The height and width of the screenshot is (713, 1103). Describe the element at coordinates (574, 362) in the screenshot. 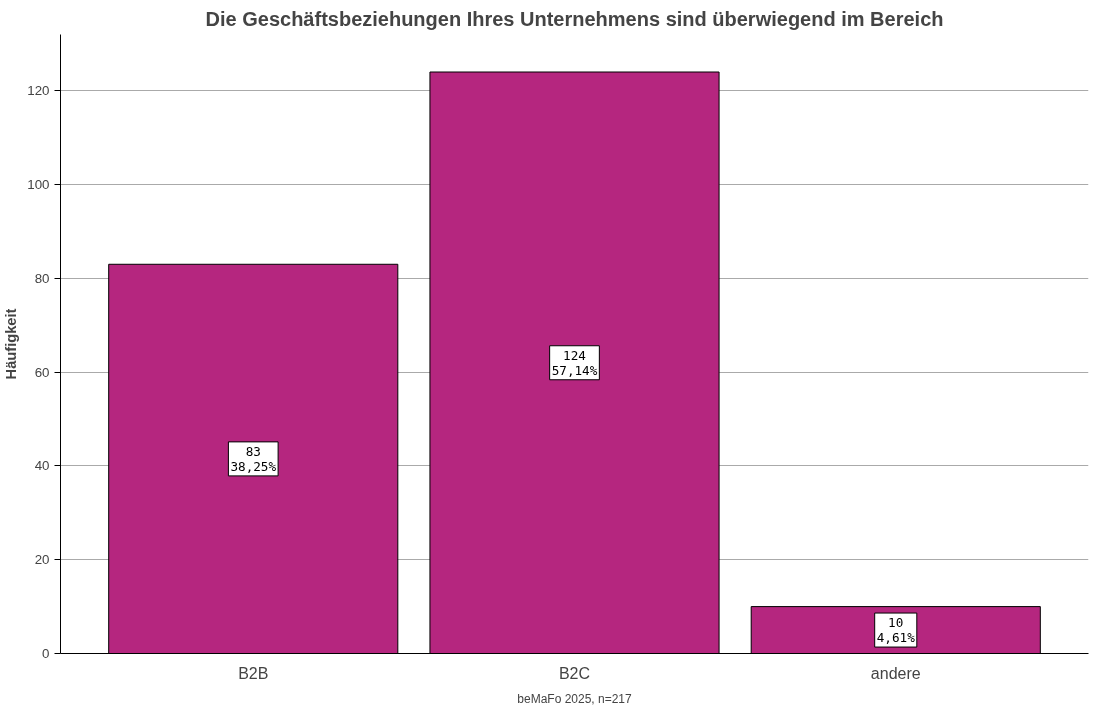

I see `data-label: 124 57,14%` at that location.